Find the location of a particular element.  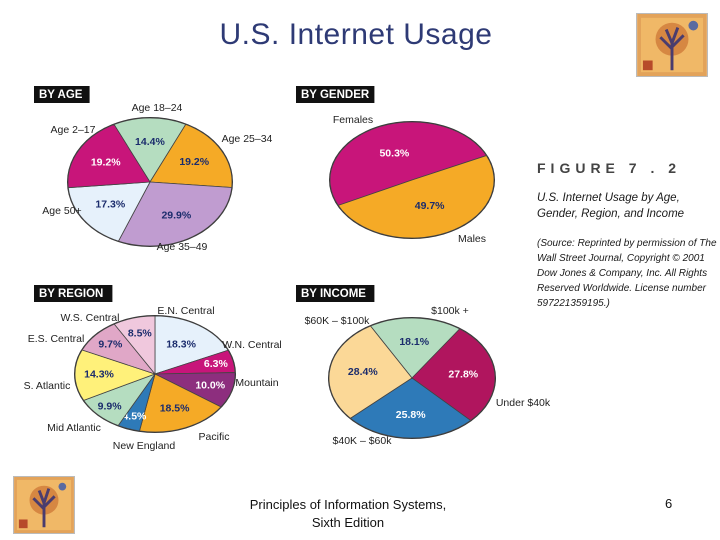

slice-value-label: 9.9% is located at coordinates (110, 406).